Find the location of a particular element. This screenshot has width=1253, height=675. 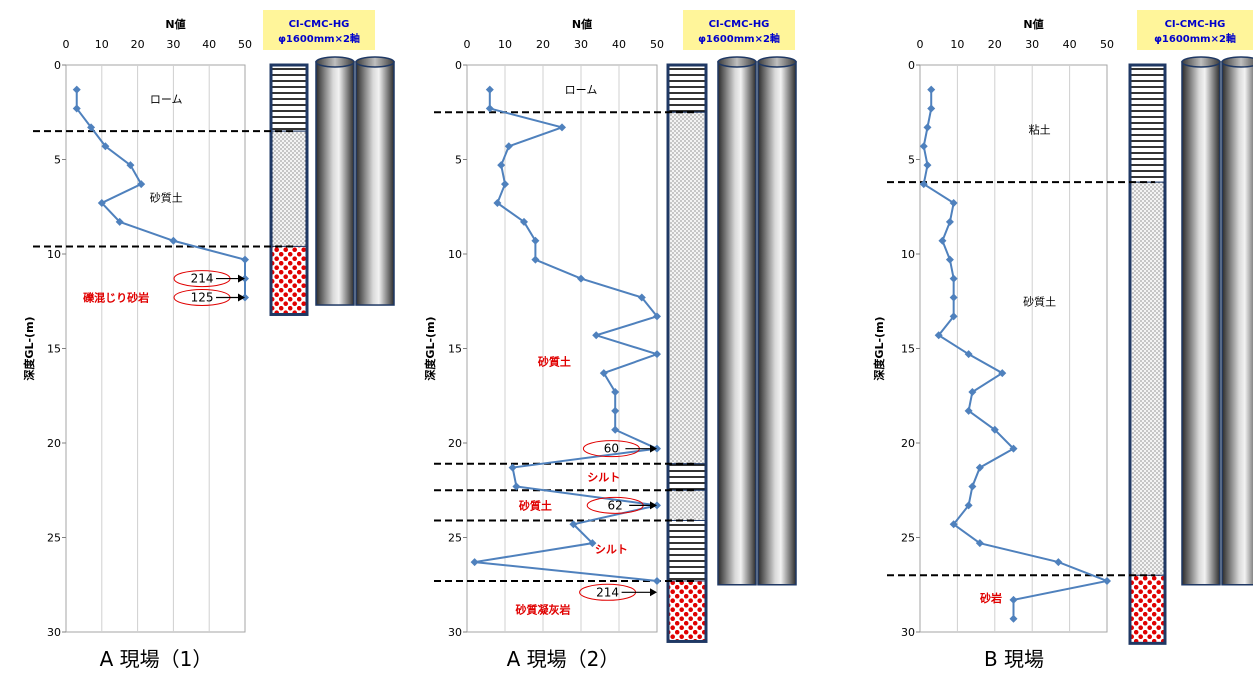

layer-label: 砂質土 is located at coordinates (554, 362).